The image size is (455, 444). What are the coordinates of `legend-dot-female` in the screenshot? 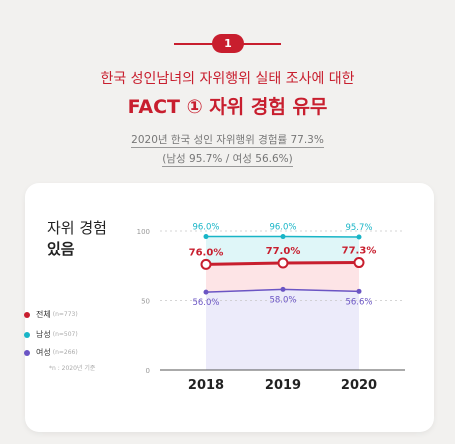 It's located at (27, 352).